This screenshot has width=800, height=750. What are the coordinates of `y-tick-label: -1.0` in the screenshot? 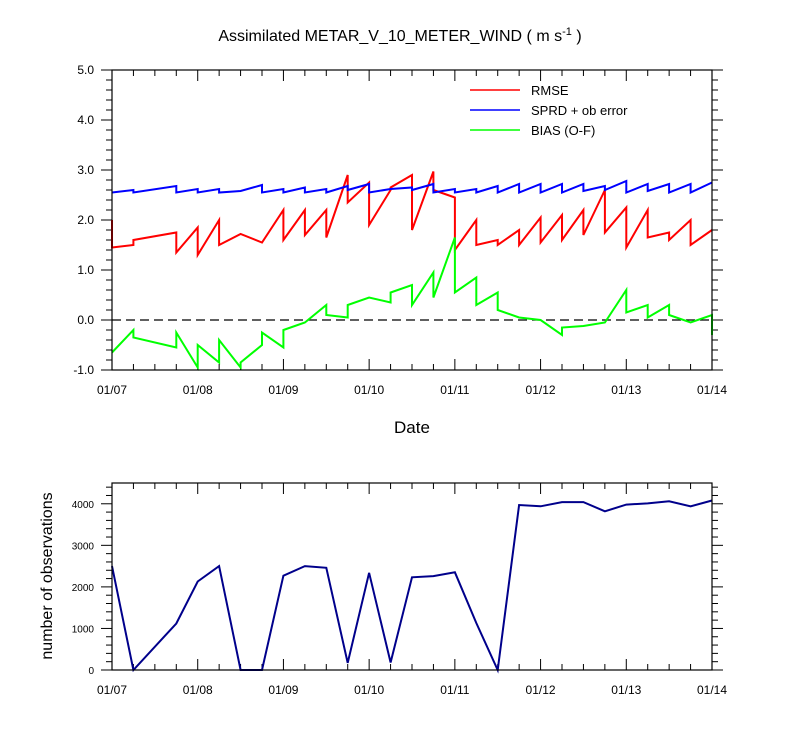 It's located at (83, 370).